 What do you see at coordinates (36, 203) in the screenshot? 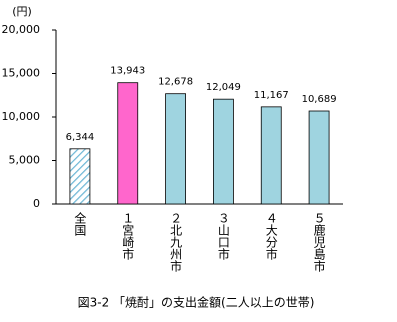
I see `y-tick-label: 0` at bounding box center [36, 203].